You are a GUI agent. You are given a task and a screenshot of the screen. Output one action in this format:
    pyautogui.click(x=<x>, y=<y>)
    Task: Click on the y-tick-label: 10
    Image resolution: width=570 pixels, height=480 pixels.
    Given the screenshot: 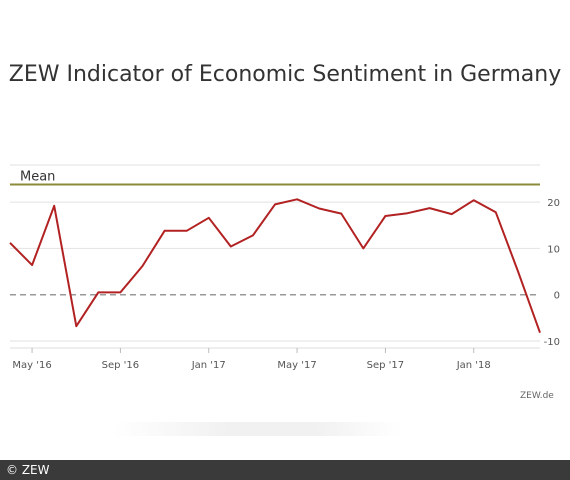 What is the action you would take?
    pyautogui.click(x=553, y=249)
    